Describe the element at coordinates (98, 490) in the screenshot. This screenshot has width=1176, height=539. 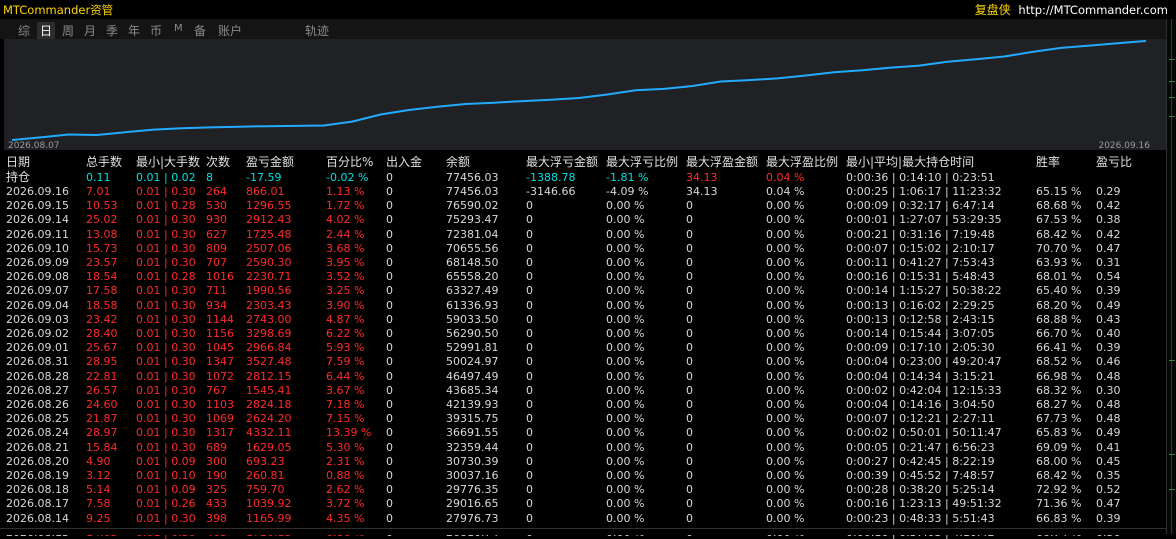
I see `table-cell: 5.14` at that location.